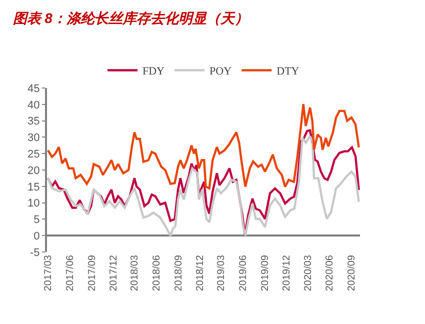  I want to click on x-tick-label: 2019/03, so click(222, 273).